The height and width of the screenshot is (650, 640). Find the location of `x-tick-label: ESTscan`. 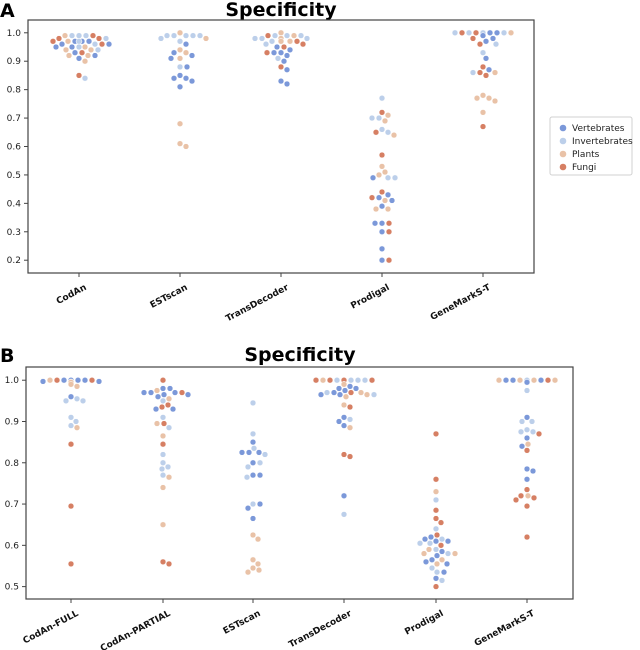

x-tick-label: ESTscan is located at coordinates (169, 297).